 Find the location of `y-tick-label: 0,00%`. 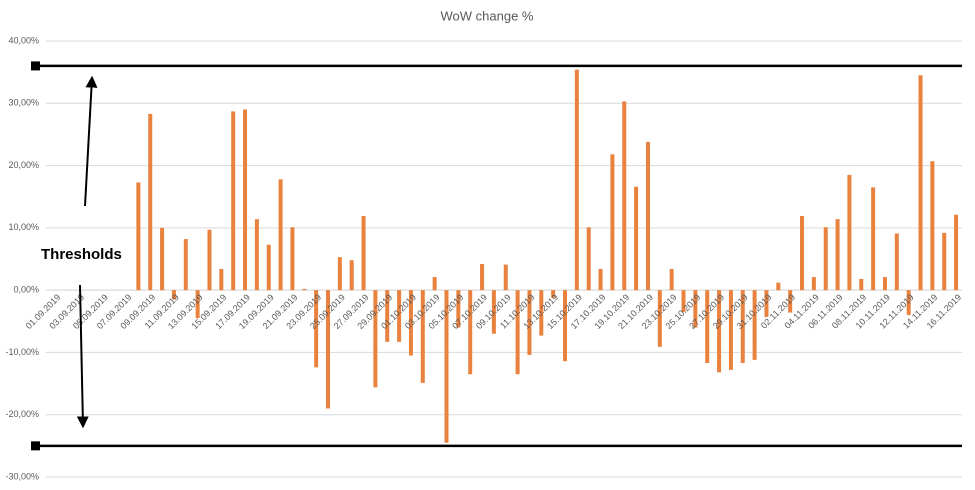

y-tick-label: 0,00% is located at coordinates (26, 290).